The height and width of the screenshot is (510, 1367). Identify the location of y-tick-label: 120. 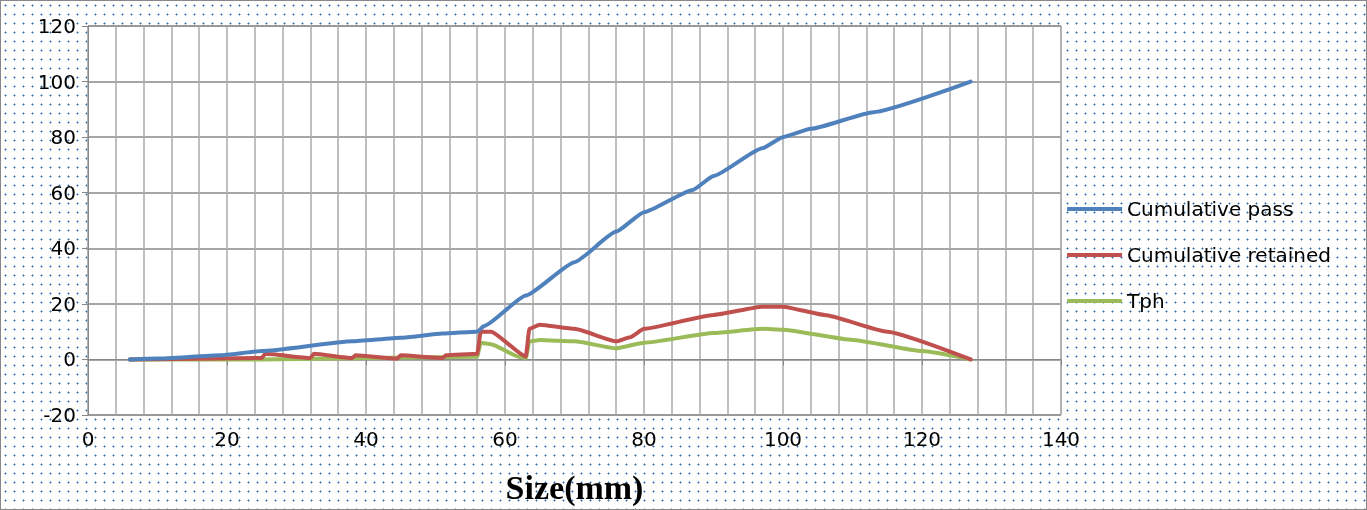
(56, 26).